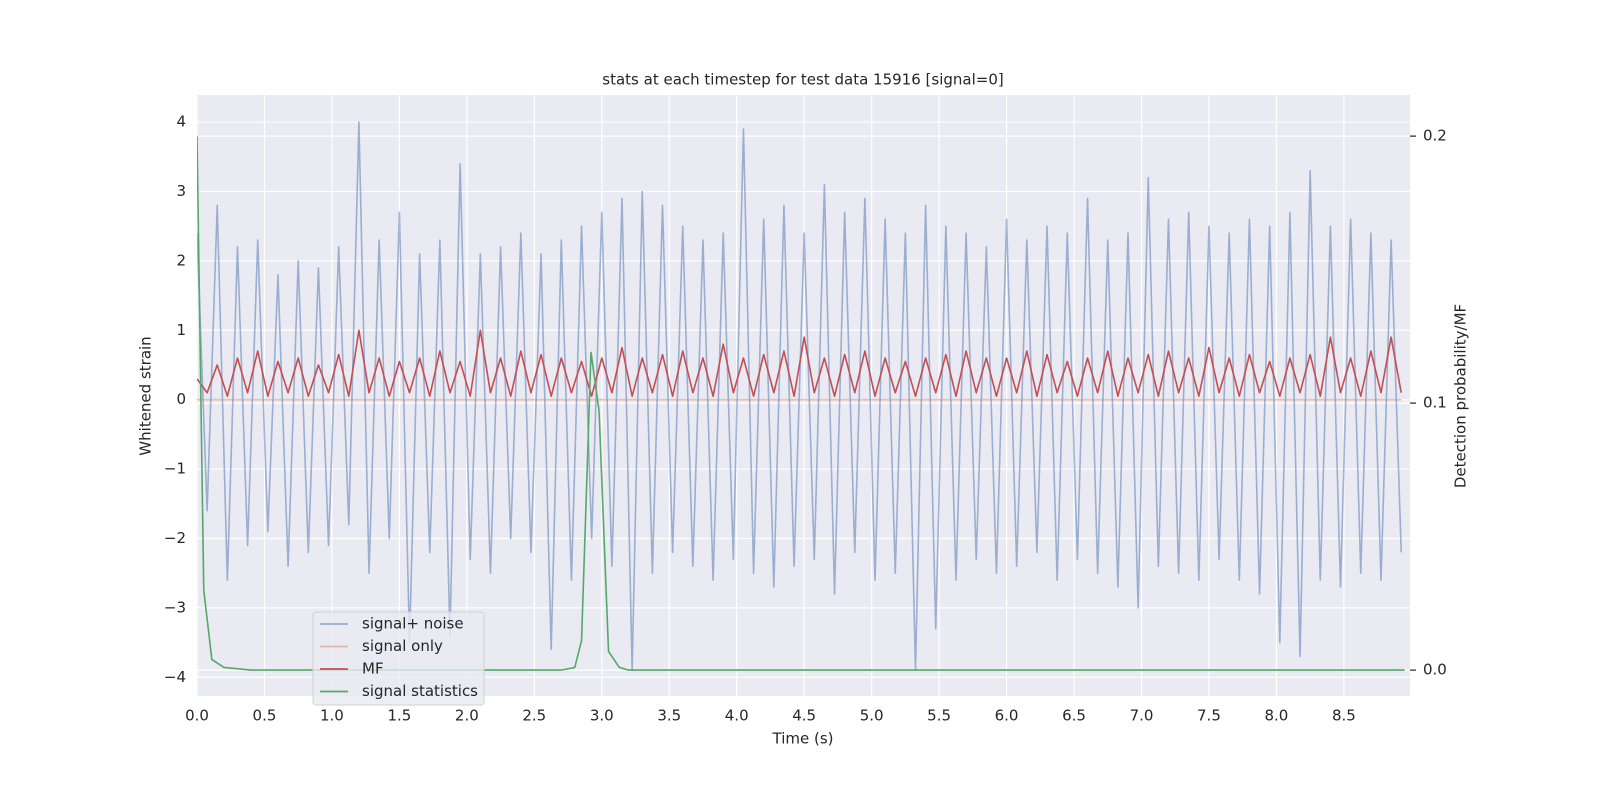 This screenshot has width=1600, height=800. I want to click on y-tick-label: −1, so click(175, 469).